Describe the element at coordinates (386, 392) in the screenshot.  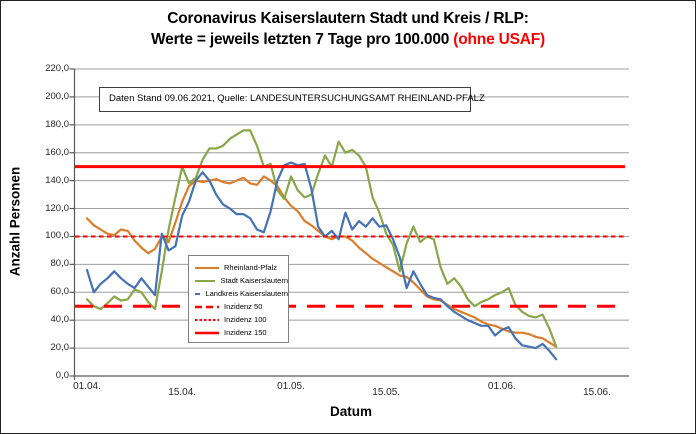
I see `x-tick-label: 15.05.` at that location.